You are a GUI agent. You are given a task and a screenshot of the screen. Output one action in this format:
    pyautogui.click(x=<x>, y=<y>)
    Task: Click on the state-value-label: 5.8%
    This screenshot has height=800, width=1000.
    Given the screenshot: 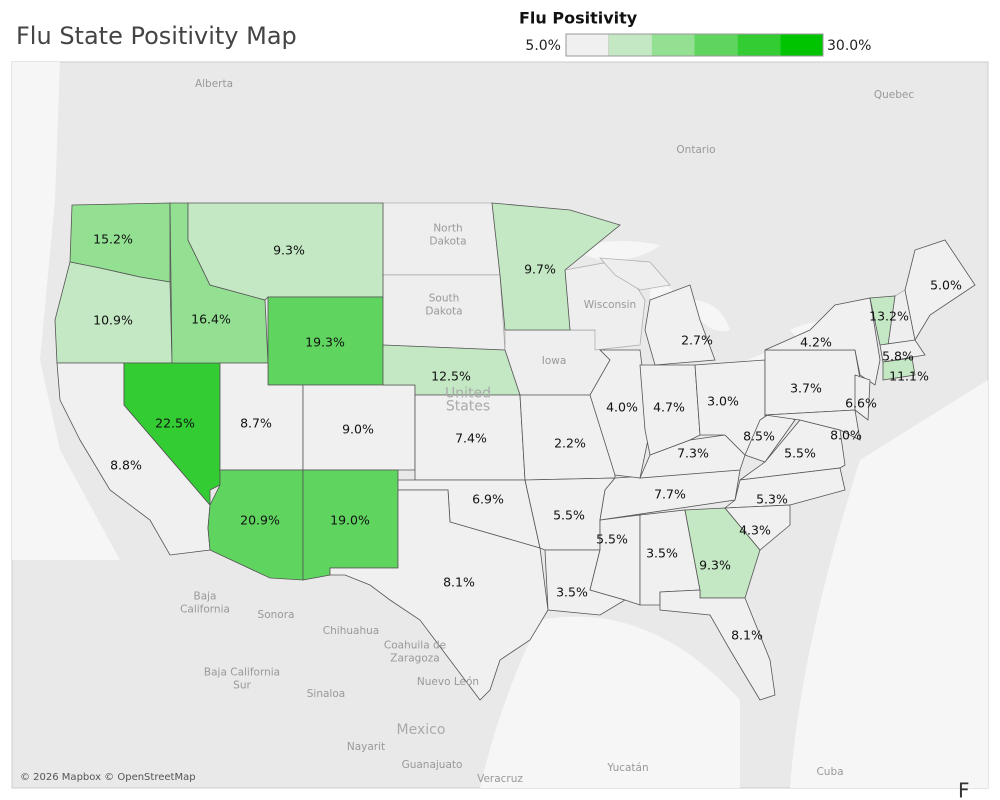 What is the action you would take?
    pyautogui.click(x=898, y=356)
    